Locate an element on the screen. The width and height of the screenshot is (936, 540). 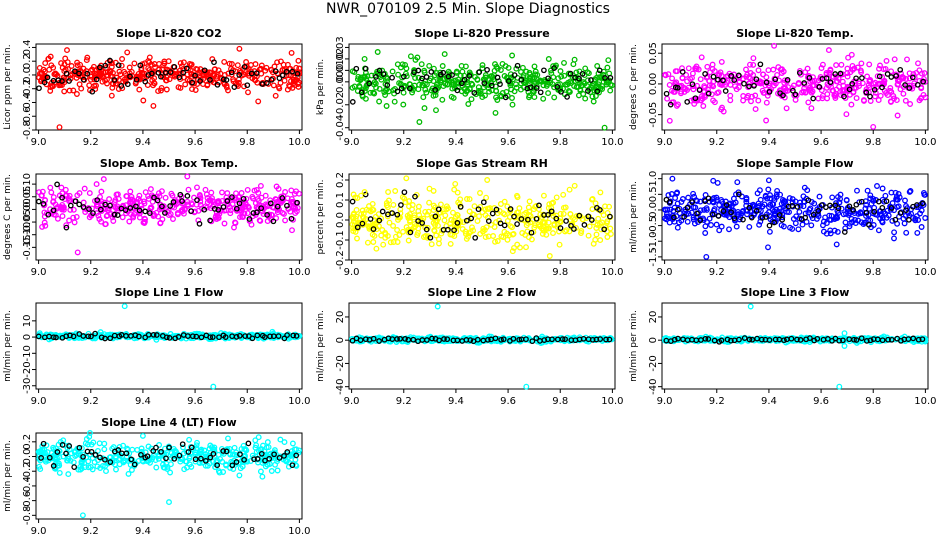
panel-title: Slope Line 4 (LT) Flow is located at coordinates (168, 422).